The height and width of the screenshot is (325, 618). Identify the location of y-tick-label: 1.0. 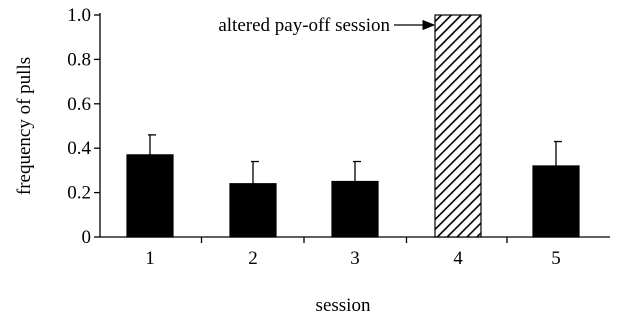
(79, 15).